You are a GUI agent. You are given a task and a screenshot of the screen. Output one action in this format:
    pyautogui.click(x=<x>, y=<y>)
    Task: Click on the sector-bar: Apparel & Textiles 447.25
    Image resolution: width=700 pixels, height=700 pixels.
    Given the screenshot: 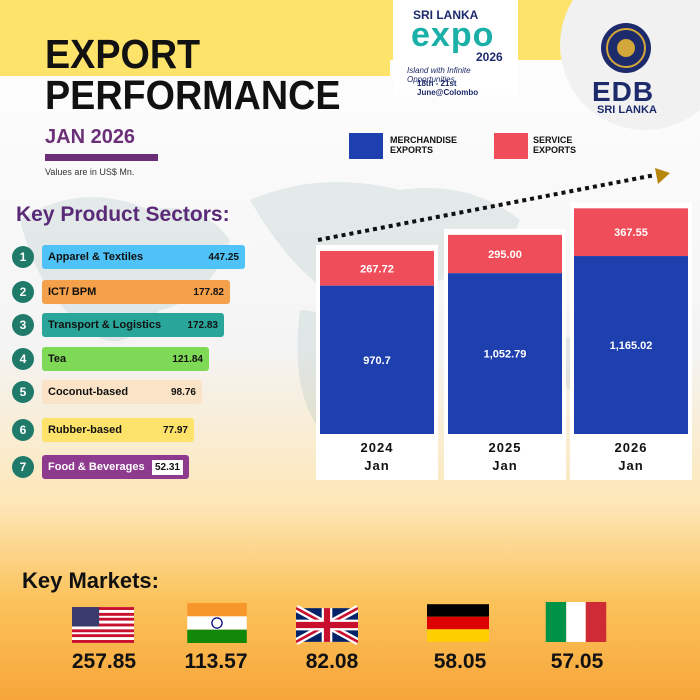 What is the action you would take?
    pyautogui.click(x=143, y=257)
    